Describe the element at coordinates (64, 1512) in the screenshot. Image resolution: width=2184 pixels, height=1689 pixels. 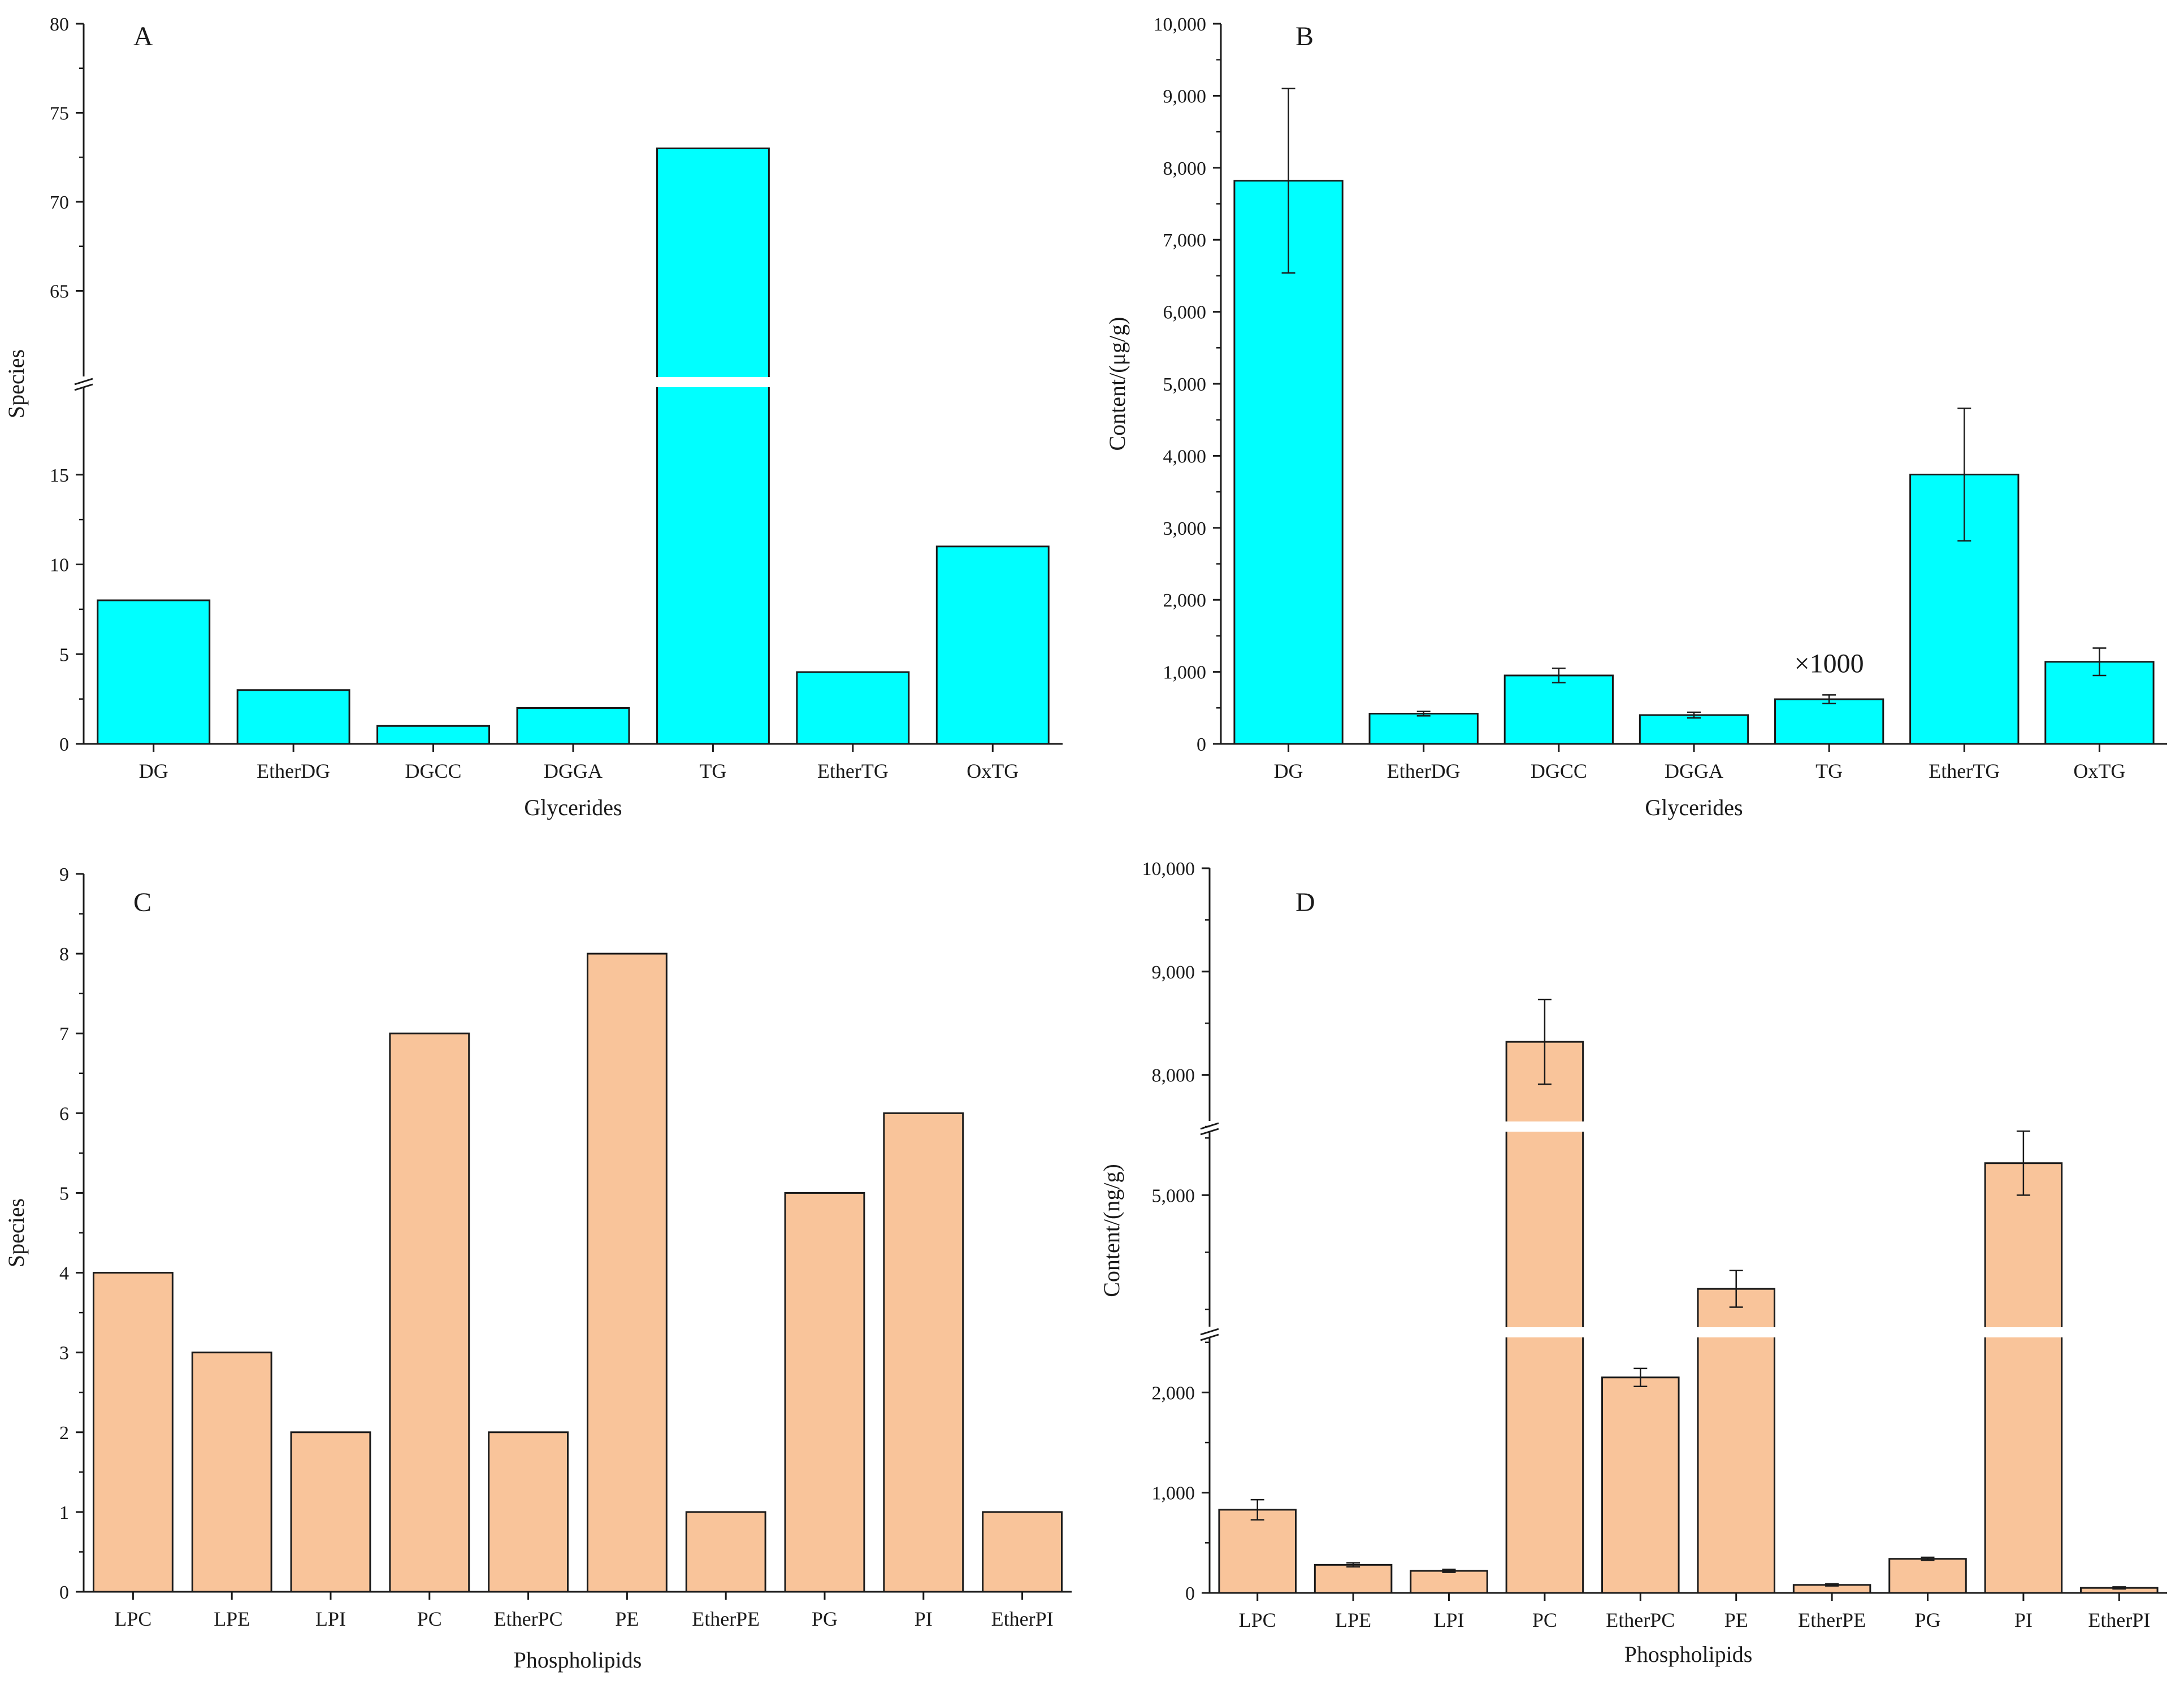
I see `y-tick-label: 1` at that location.